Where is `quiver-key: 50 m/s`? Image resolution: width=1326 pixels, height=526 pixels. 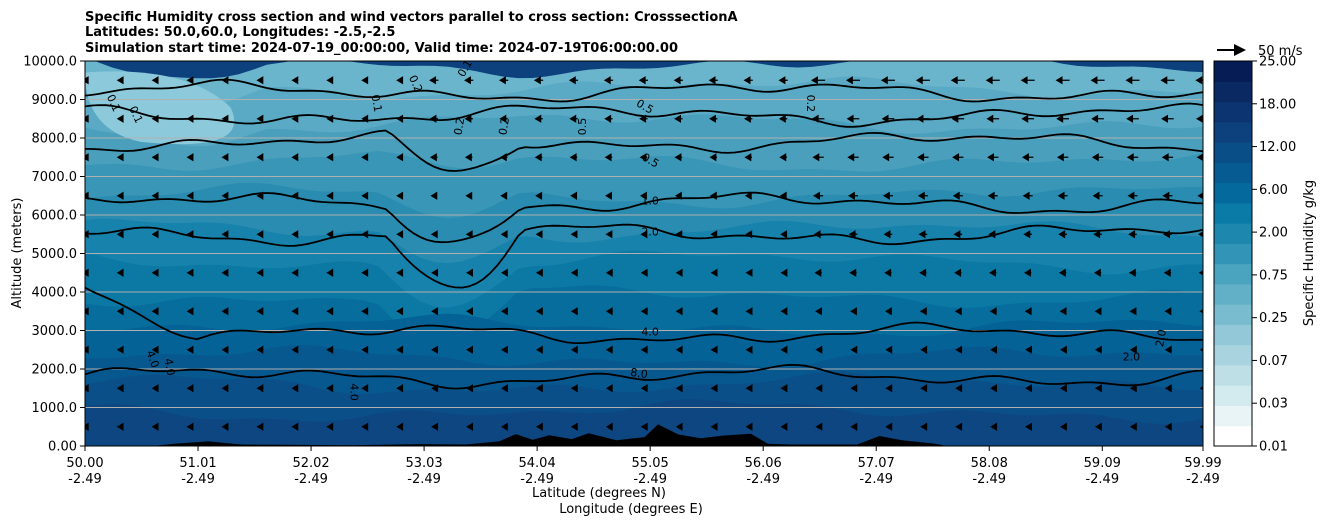 quiver-key: 50 m/s is located at coordinates (1260, 51).